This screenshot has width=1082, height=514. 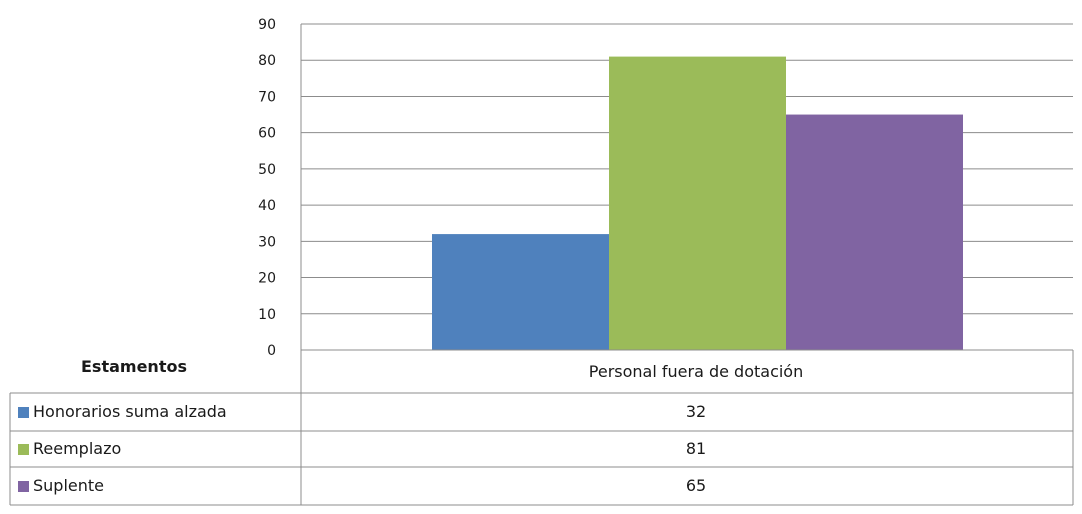 What do you see at coordinates (696, 485) in the screenshot?
I see `table-value: 65` at bounding box center [696, 485].